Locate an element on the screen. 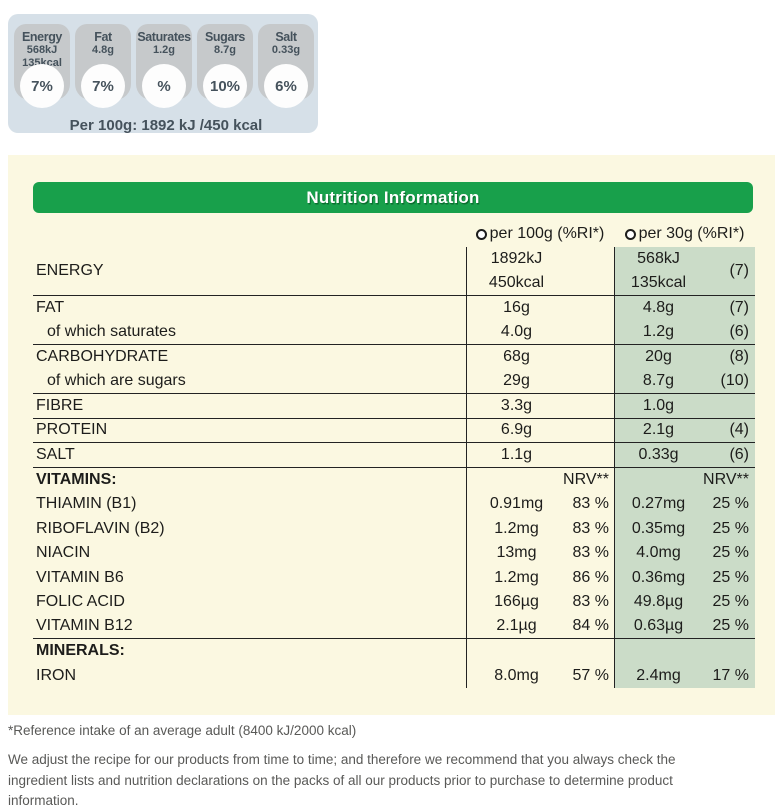 The image size is (784, 811). per100-amount: 8.0mg is located at coordinates (516, 675).